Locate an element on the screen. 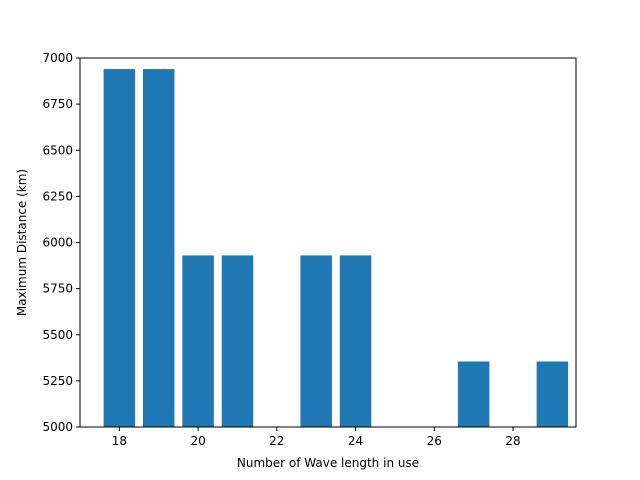 Image resolution: width=640 pixels, height=480 pixels. x-axis-label: Number of Wave length in use is located at coordinates (328, 463).